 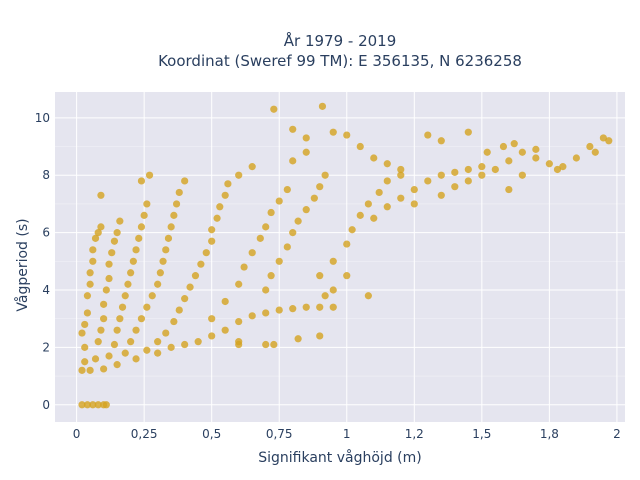 What do you see at coordinates (414, 434) in the screenshot?
I see `x-tick-label: 1,2` at bounding box center [414, 434].